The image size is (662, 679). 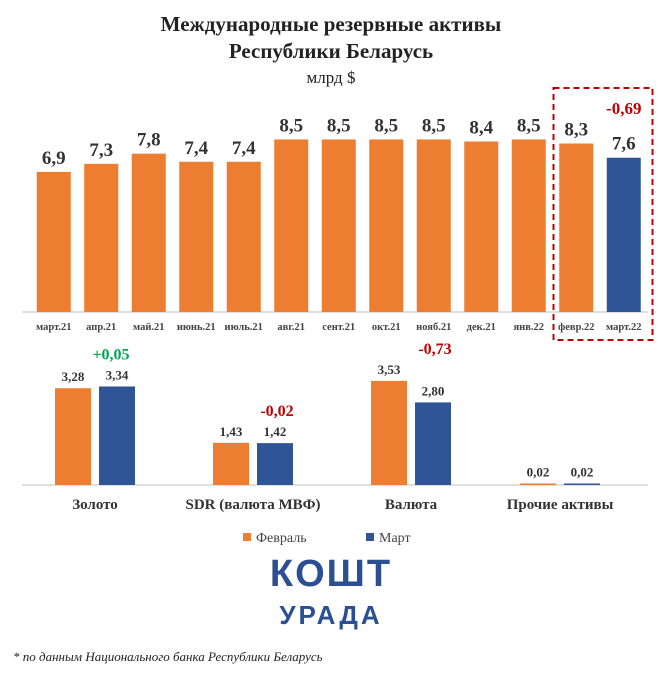 I want to click on value-label: 1,43, so click(x=231, y=431).